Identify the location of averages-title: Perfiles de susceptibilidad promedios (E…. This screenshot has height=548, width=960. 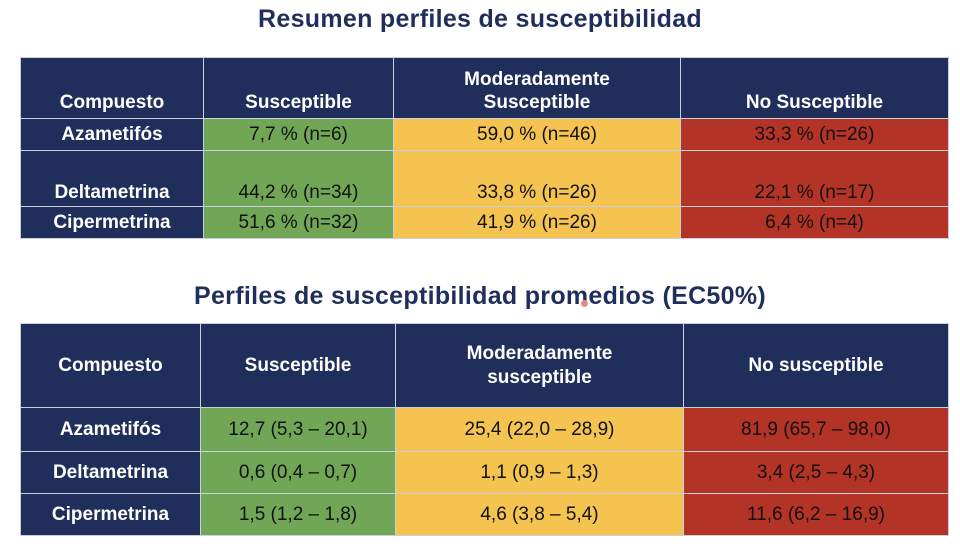
(480, 296).